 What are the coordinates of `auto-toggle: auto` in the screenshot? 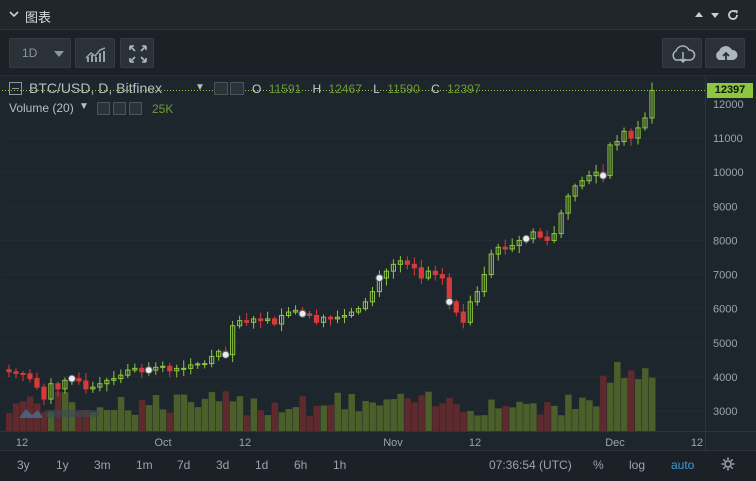 It's located at (683, 465).